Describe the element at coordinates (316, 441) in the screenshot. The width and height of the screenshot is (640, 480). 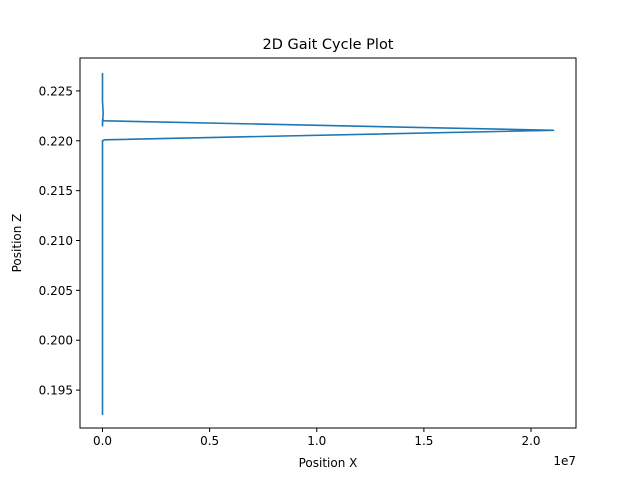
I see `x-tick-label: 1.0` at that location.